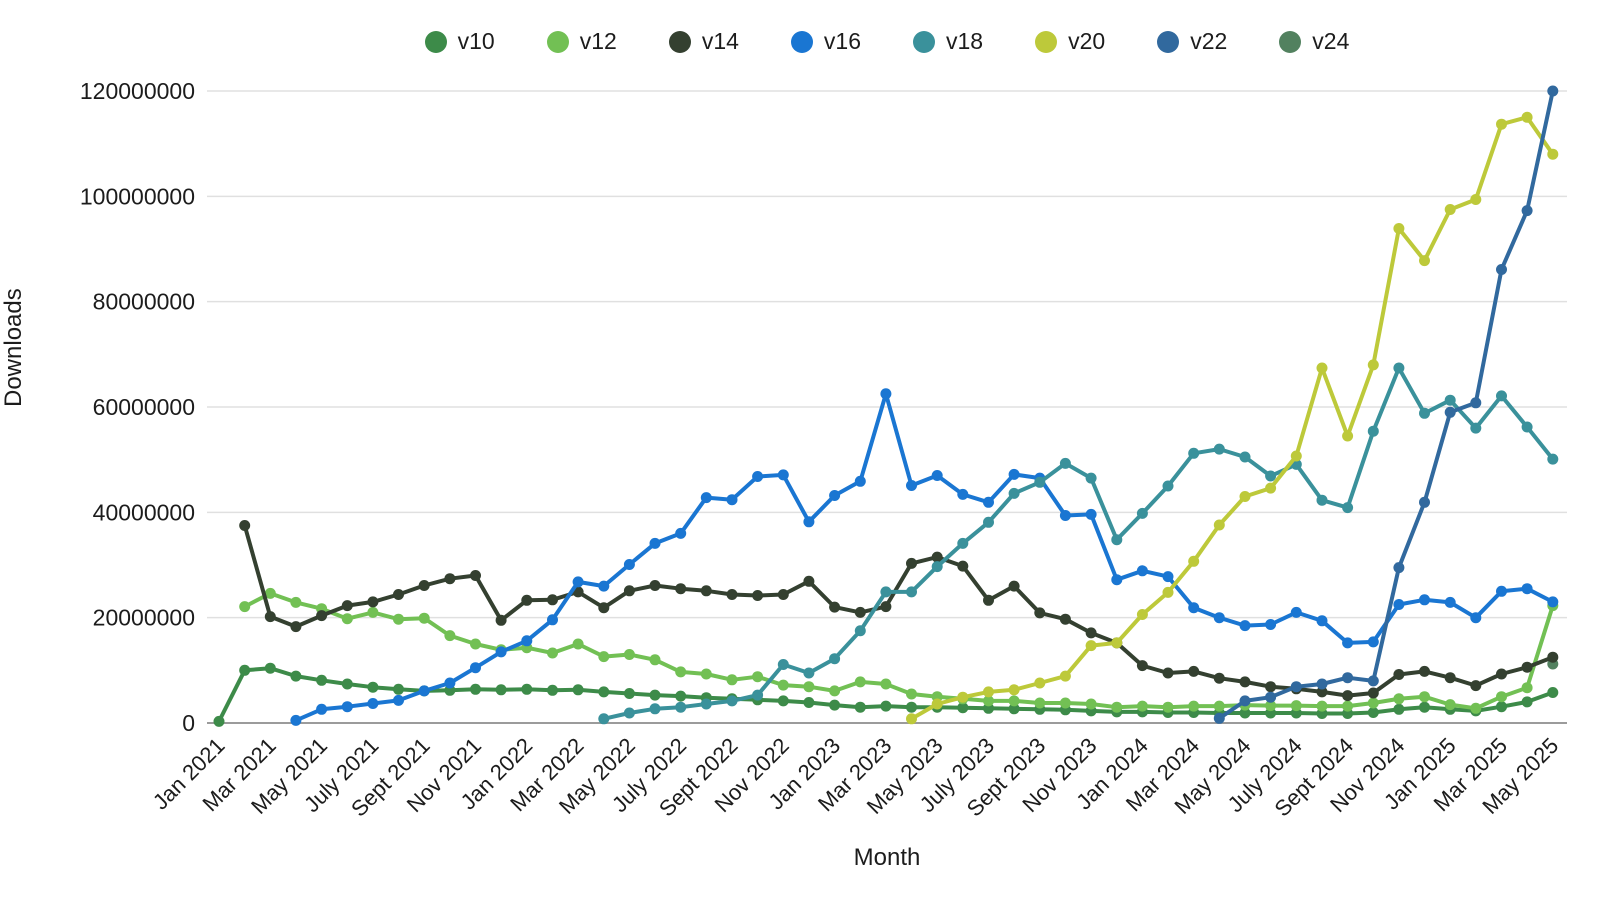 Image resolution: width=1600 pixels, height=900 pixels. Describe the element at coordinates (924, 41) in the screenshot. I see `legend-dot-v18` at that location.